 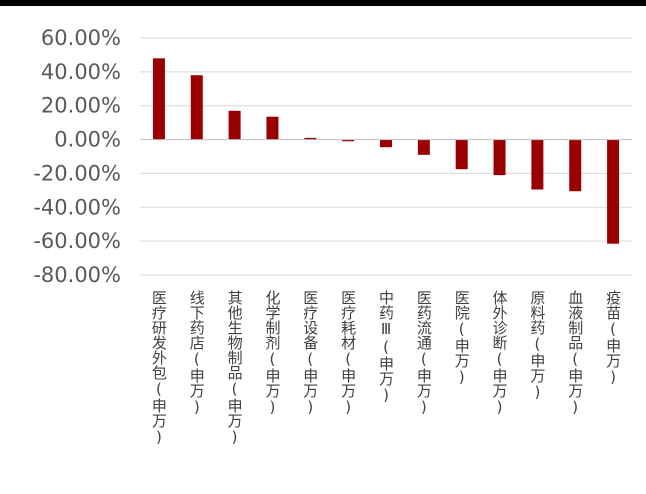 What do you see at coordinates (272, 353) in the screenshot?
I see `x-tick-label: 化学制剂(申万)` at bounding box center [272, 353].